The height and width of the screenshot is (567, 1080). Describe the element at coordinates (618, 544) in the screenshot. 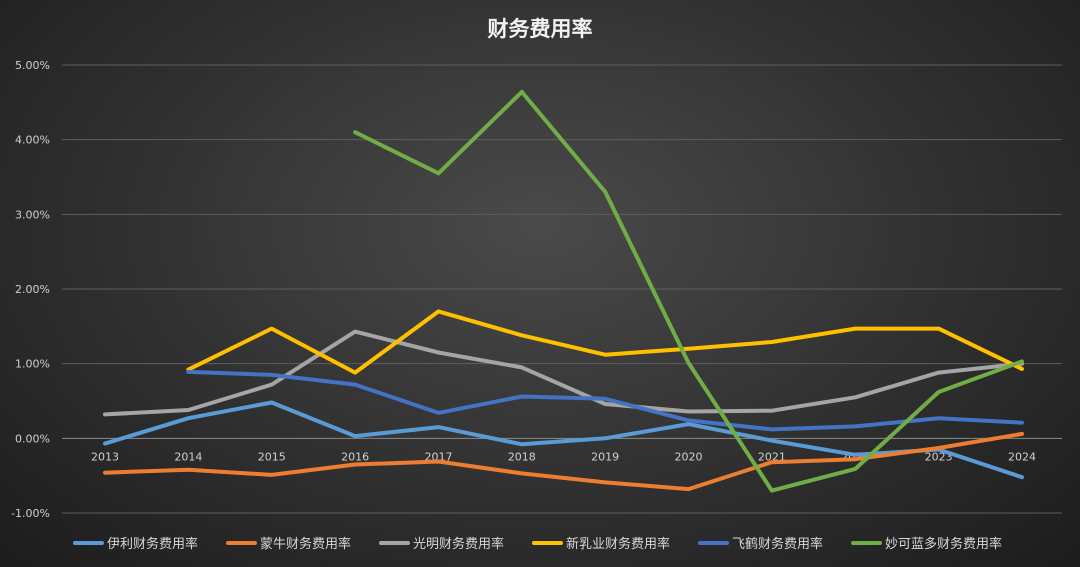

I see `legend-label: 新乳业财务费用率` at that location.